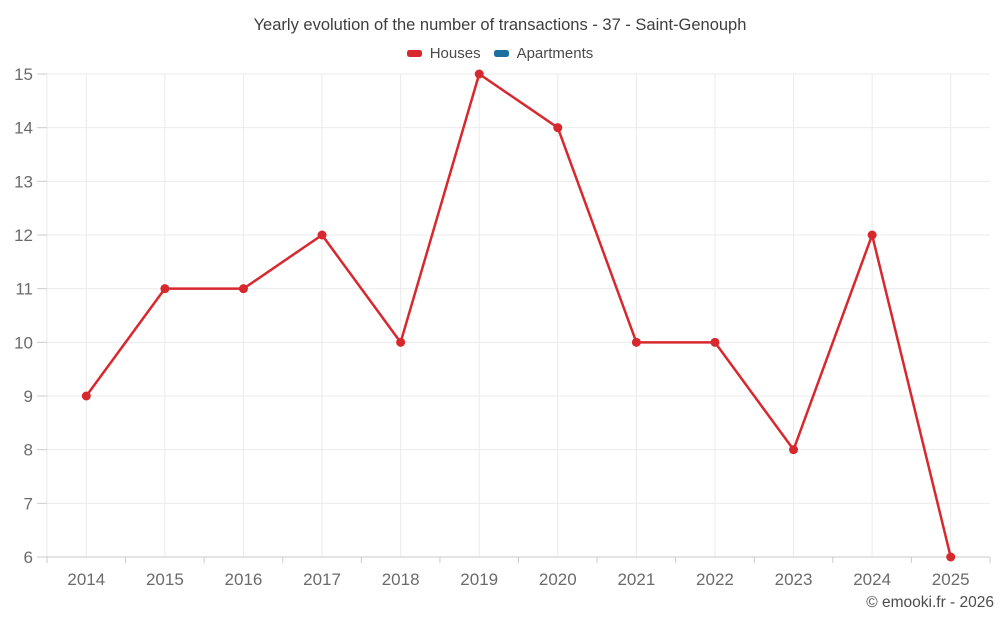  Describe the element at coordinates (930, 602) in the screenshot. I see `watermark: © emooki.fr - 2026` at that location.